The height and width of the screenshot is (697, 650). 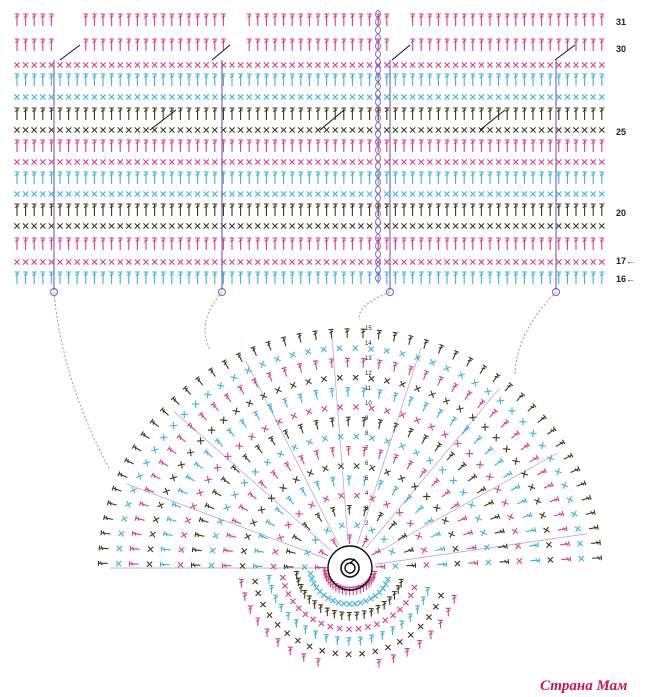 I want to click on loop-marker, so click(x=390, y=292).